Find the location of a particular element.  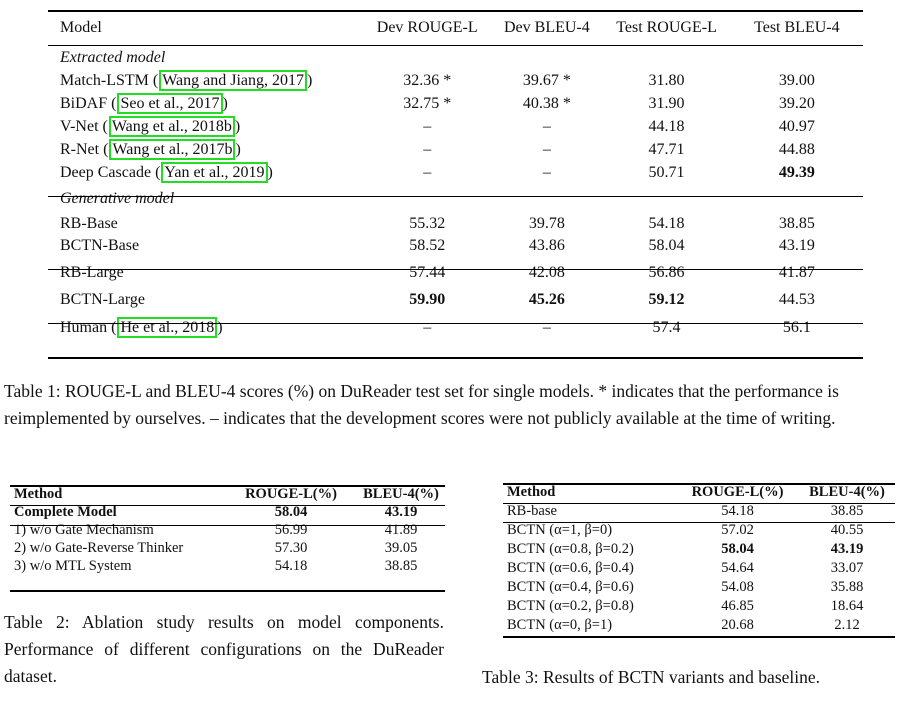

bleu-cell: 33.07 is located at coordinates (847, 568).